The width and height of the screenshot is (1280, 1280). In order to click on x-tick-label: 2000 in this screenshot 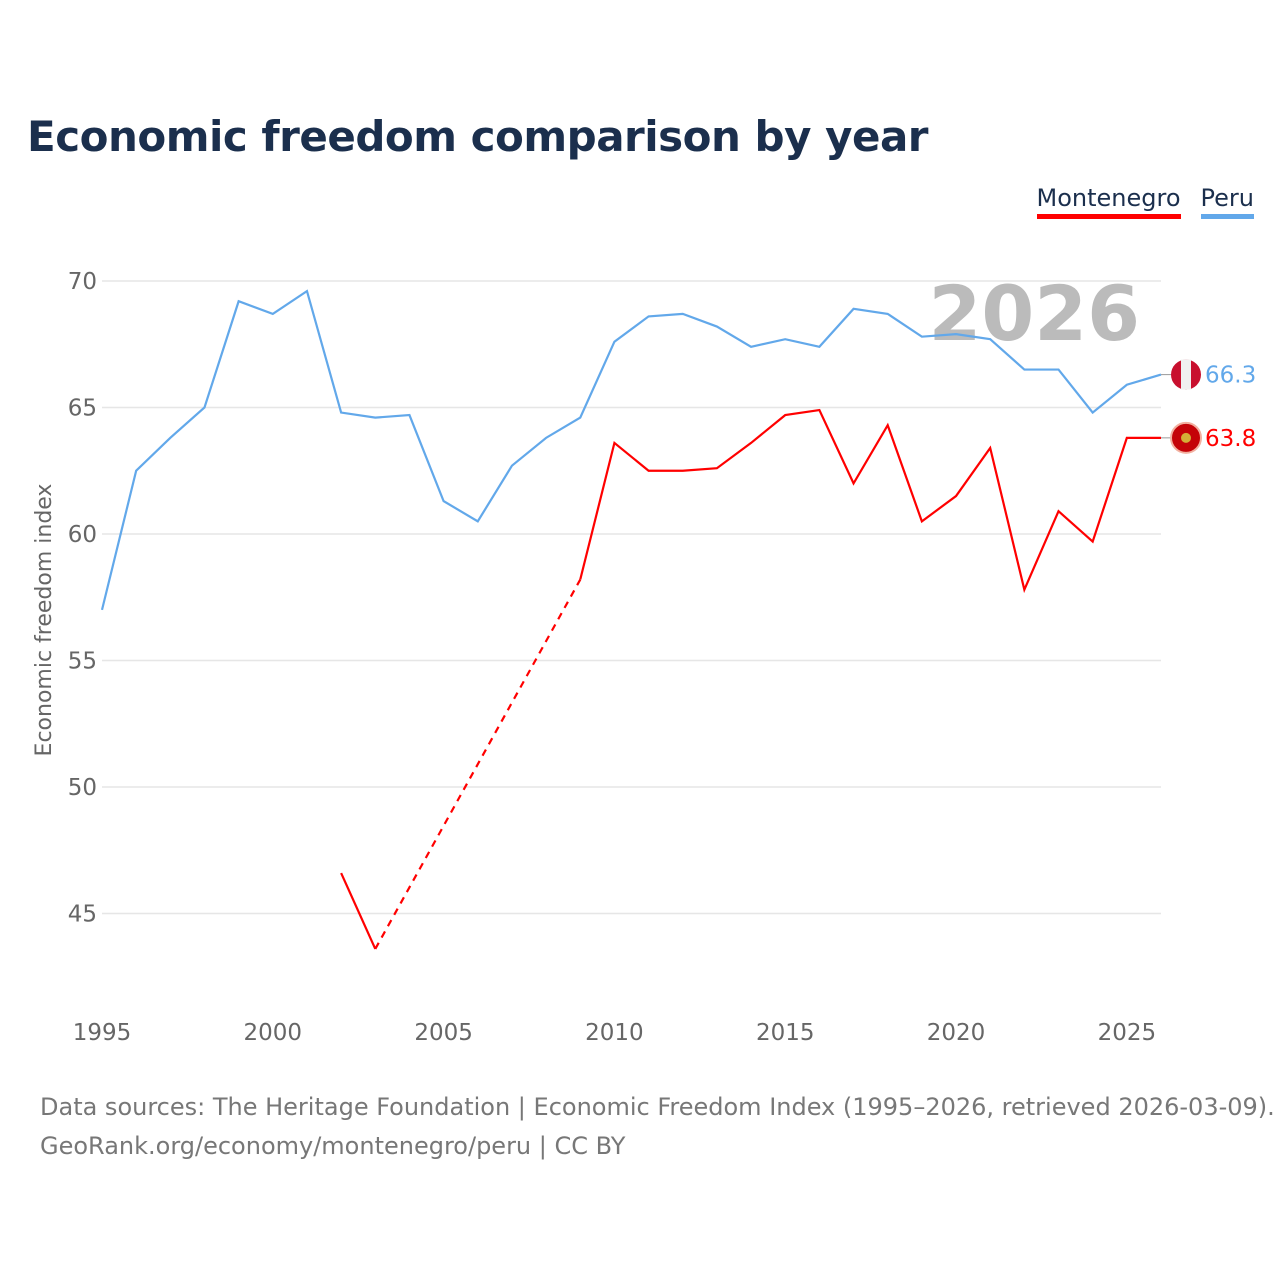, I will do `click(273, 1033)`.